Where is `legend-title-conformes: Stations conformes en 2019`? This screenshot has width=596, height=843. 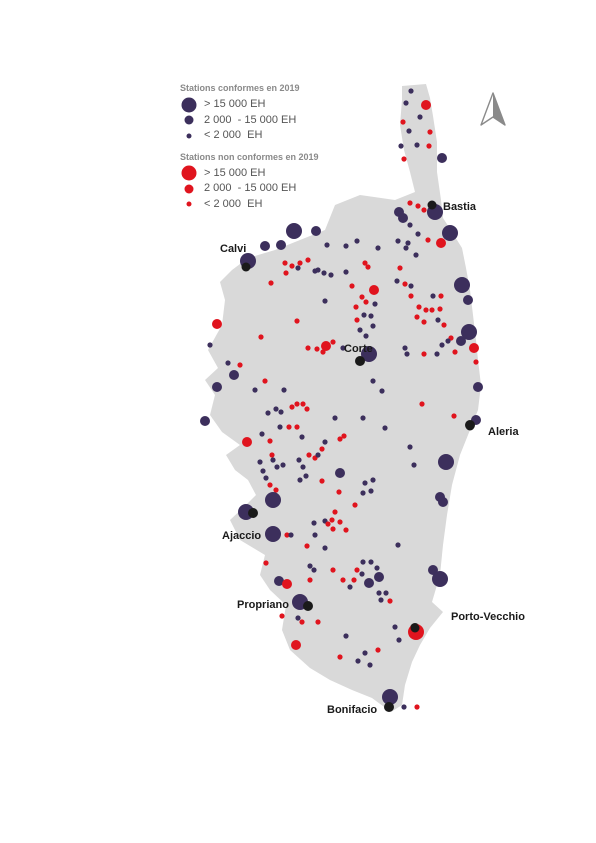
legend-title-conformes: Stations conformes en 2019 is located at coordinates (240, 88).